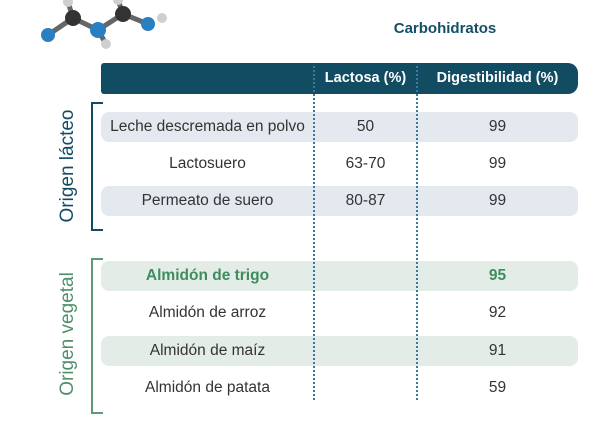 This screenshot has width=600, height=433. I want to click on row-digestibilidad: 59, so click(497, 387).